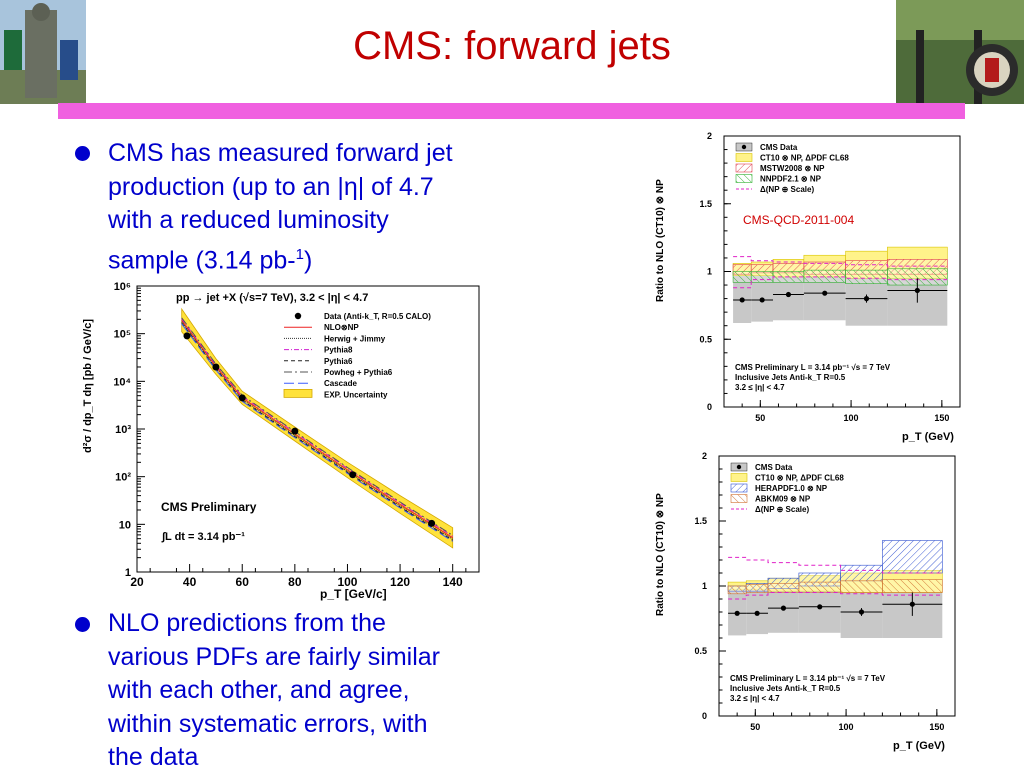 The image size is (1024, 775). I want to click on legend-label: HERAPDF1.0 ⊗ NP, so click(791, 488).